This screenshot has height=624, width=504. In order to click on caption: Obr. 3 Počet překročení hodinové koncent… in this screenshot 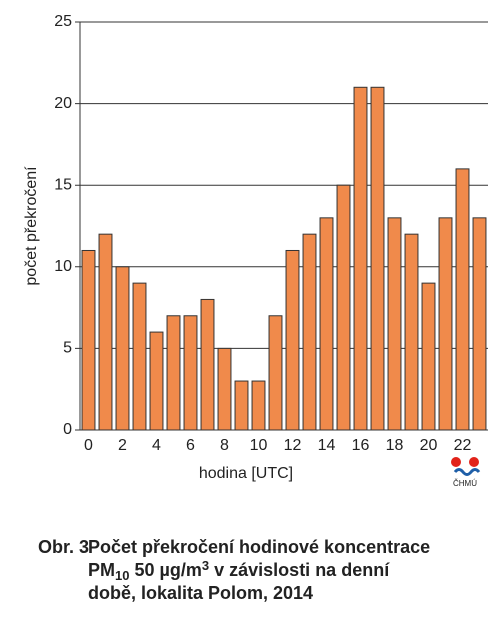, I will do `click(268, 570)`.